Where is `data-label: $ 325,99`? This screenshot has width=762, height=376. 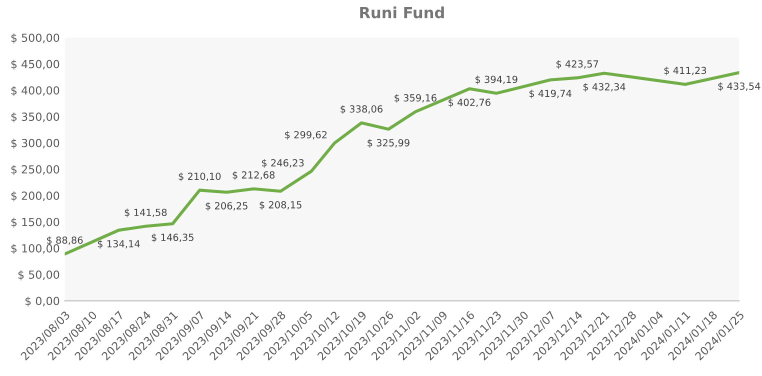 data-label: $ 325,99 is located at coordinates (389, 143).